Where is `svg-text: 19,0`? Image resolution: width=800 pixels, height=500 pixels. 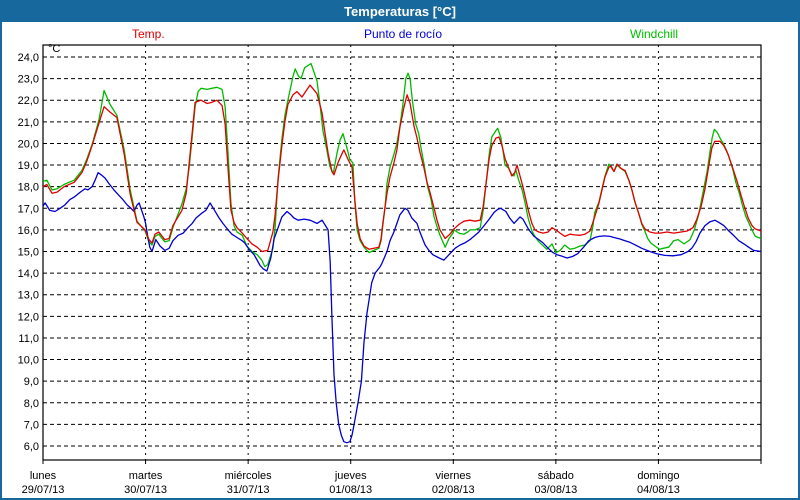 svg-text: 19,0 is located at coordinates (28, 166).